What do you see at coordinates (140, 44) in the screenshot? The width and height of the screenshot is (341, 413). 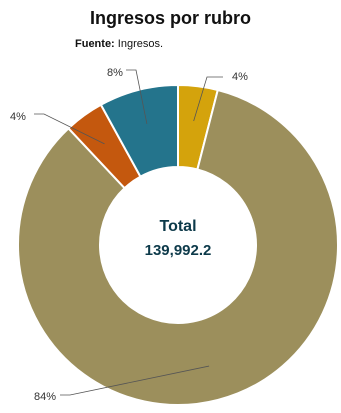 I see `source-text: Ingresos.` at bounding box center [140, 44].